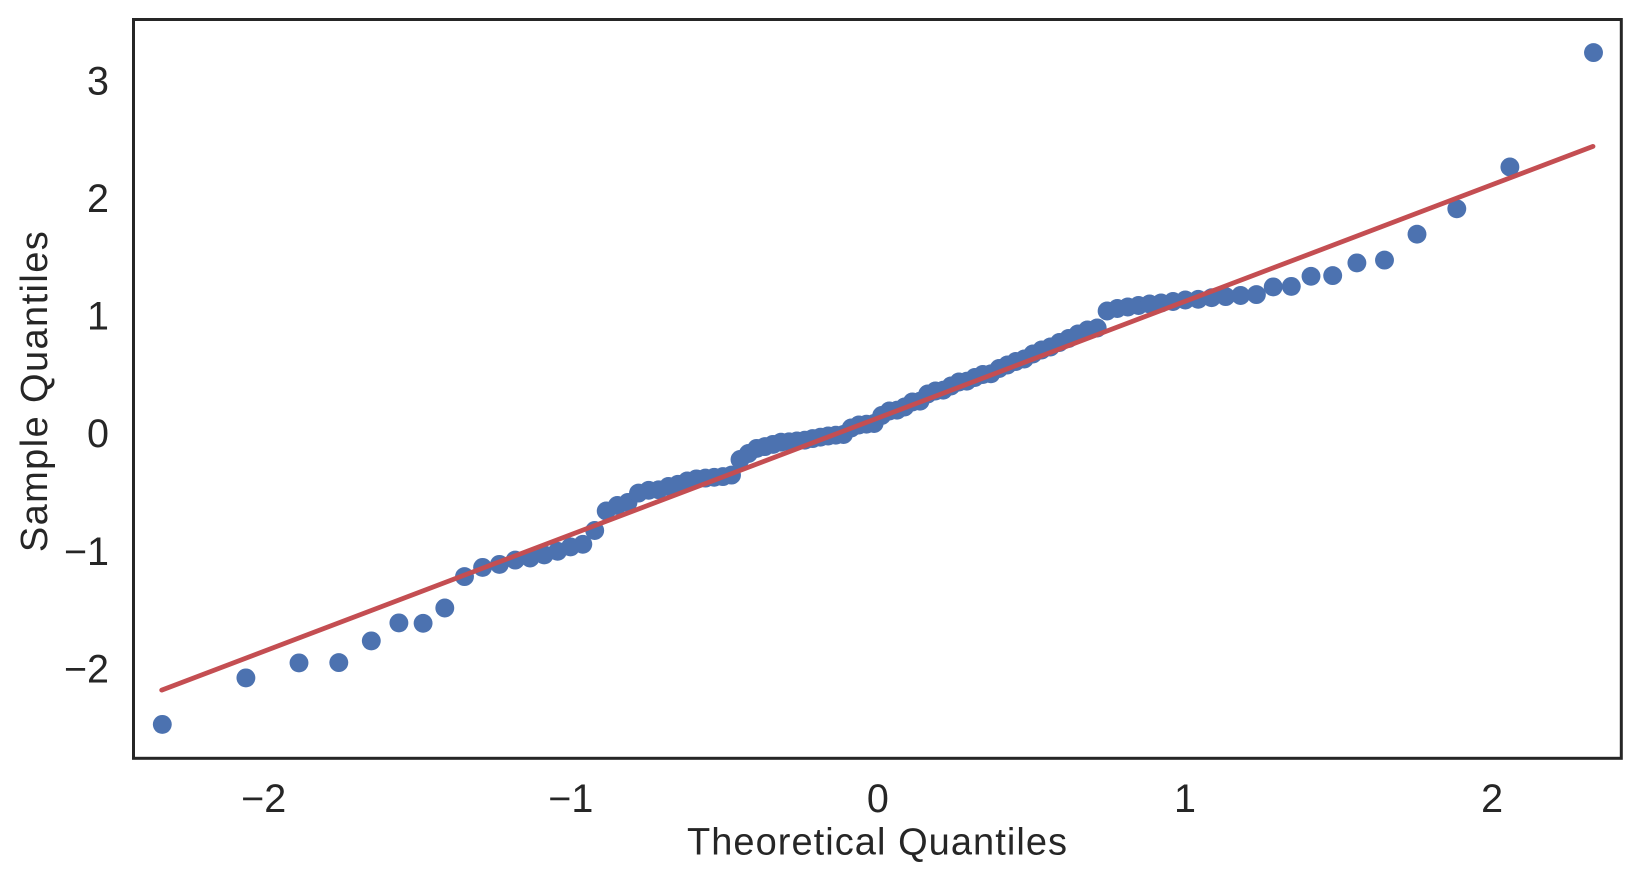  I want to click on svg-text: 3, so click(98, 81).